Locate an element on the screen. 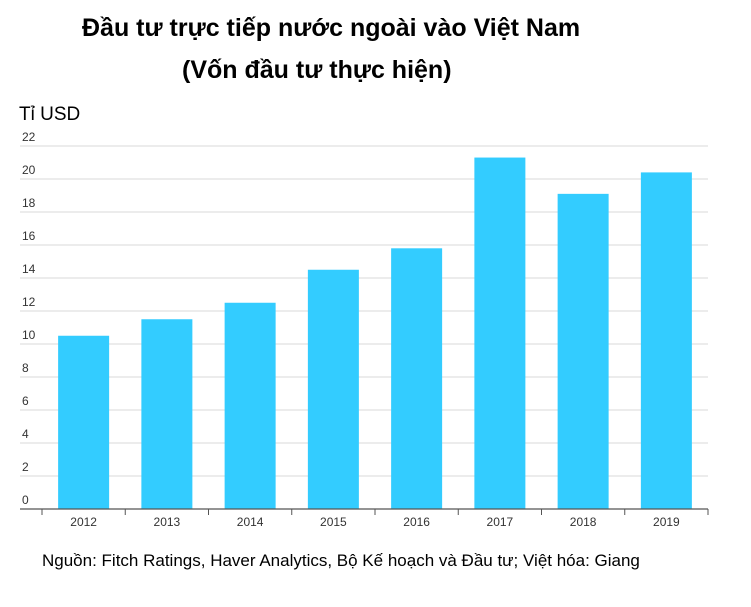 The width and height of the screenshot is (751, 607). x-tick-label: 2018 is located at coordinates (583, 522).